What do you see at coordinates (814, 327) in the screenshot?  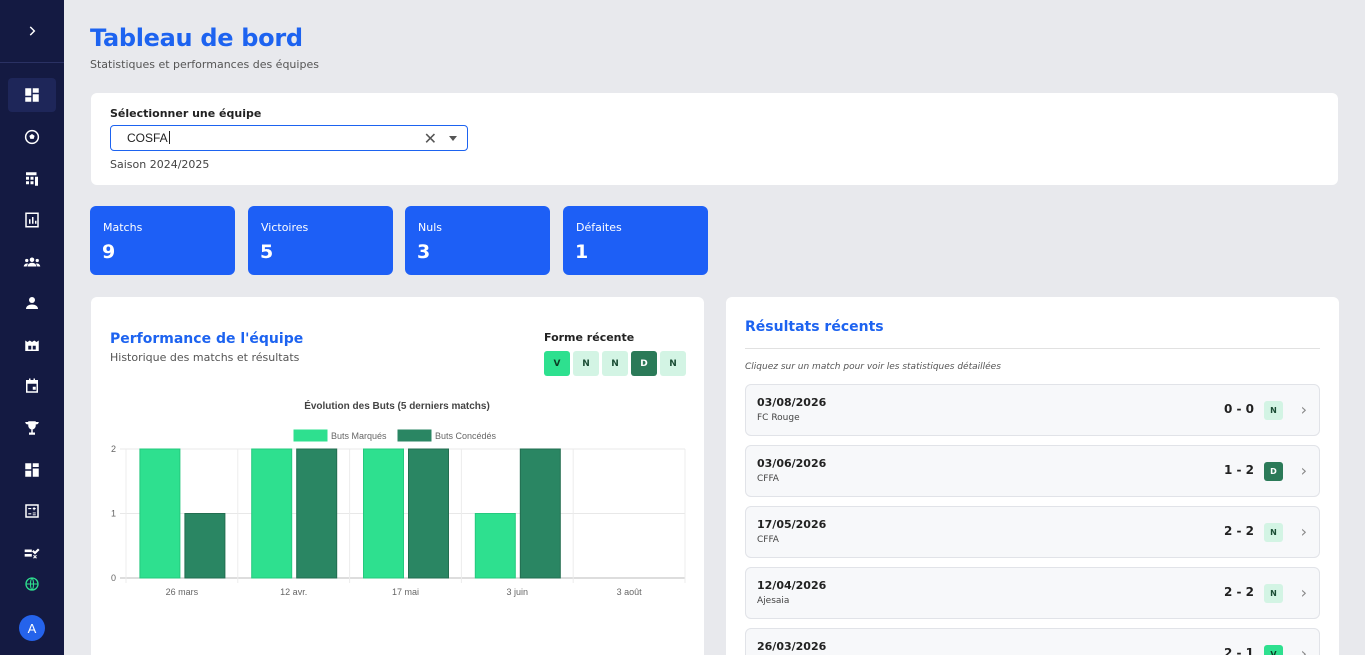 I see `results-title: Résultats récents` at bounding box center [814, 327].